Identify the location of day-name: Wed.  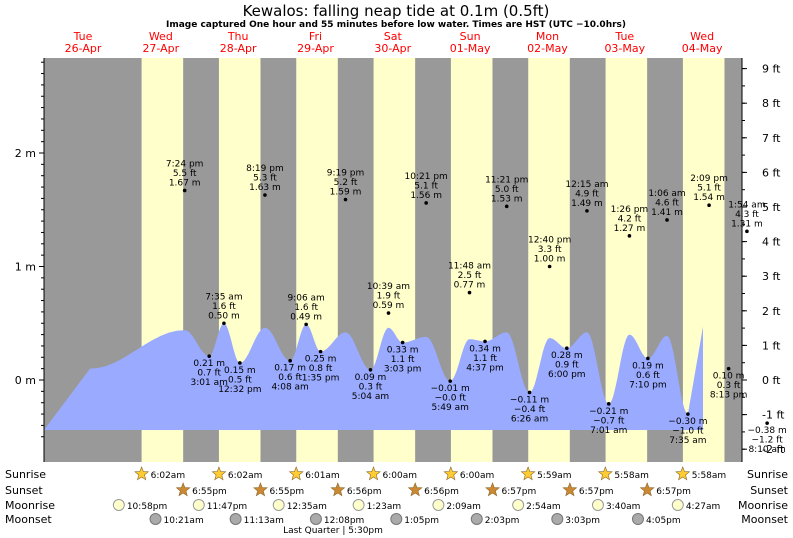
(702, 36).